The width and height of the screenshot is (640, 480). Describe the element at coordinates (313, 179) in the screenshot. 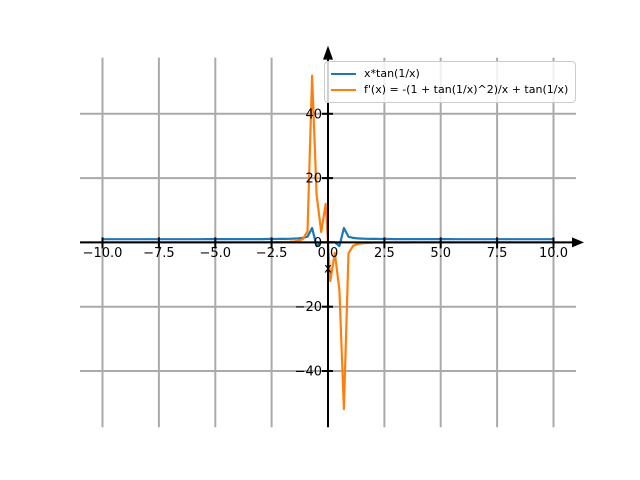

I see `y-tick-label: 20` at that location.